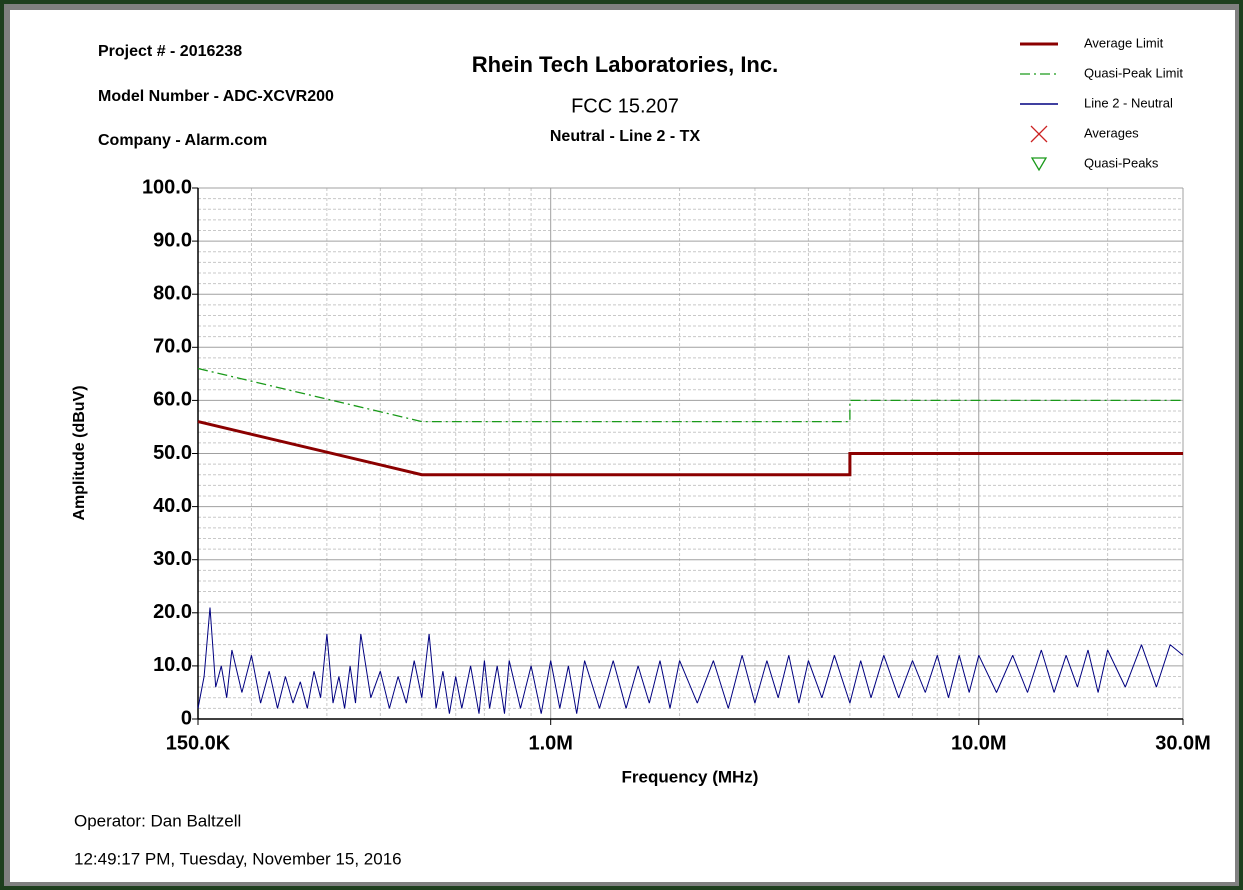  I want to click on y-tick-label: 80.0, so click(172, 293).